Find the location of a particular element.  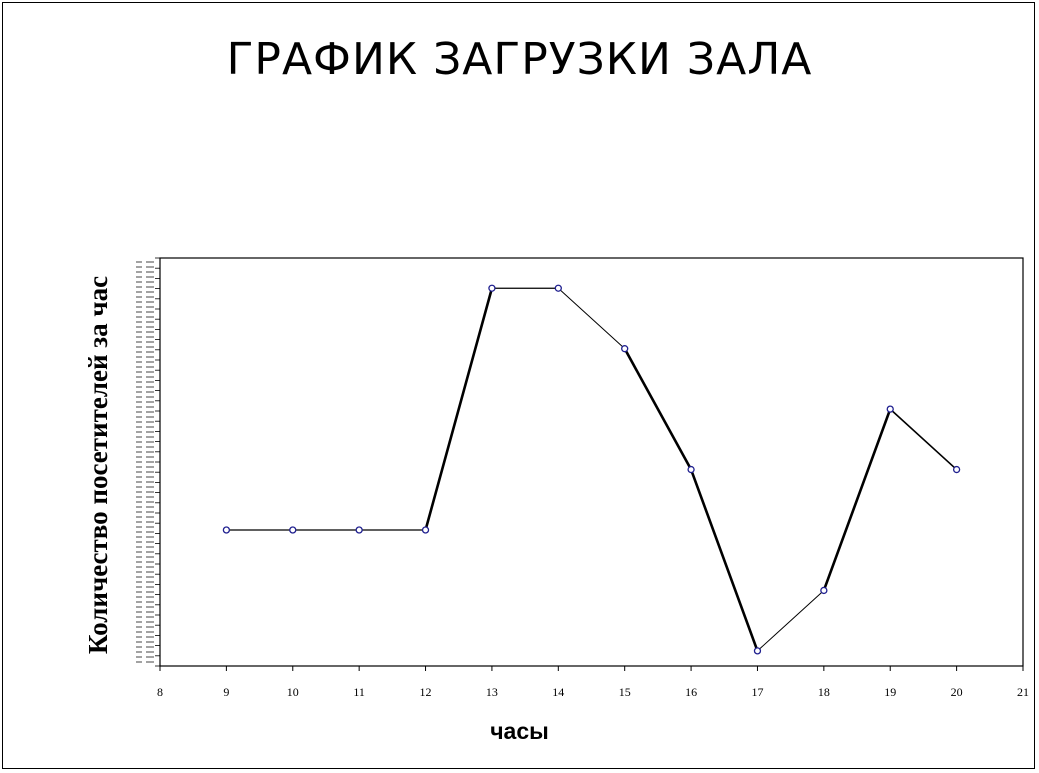

x-axis-ticks: 8 9 10 11 12 13 14 15 16 17 18 19 20 21 is located at coordinates (593, 682).